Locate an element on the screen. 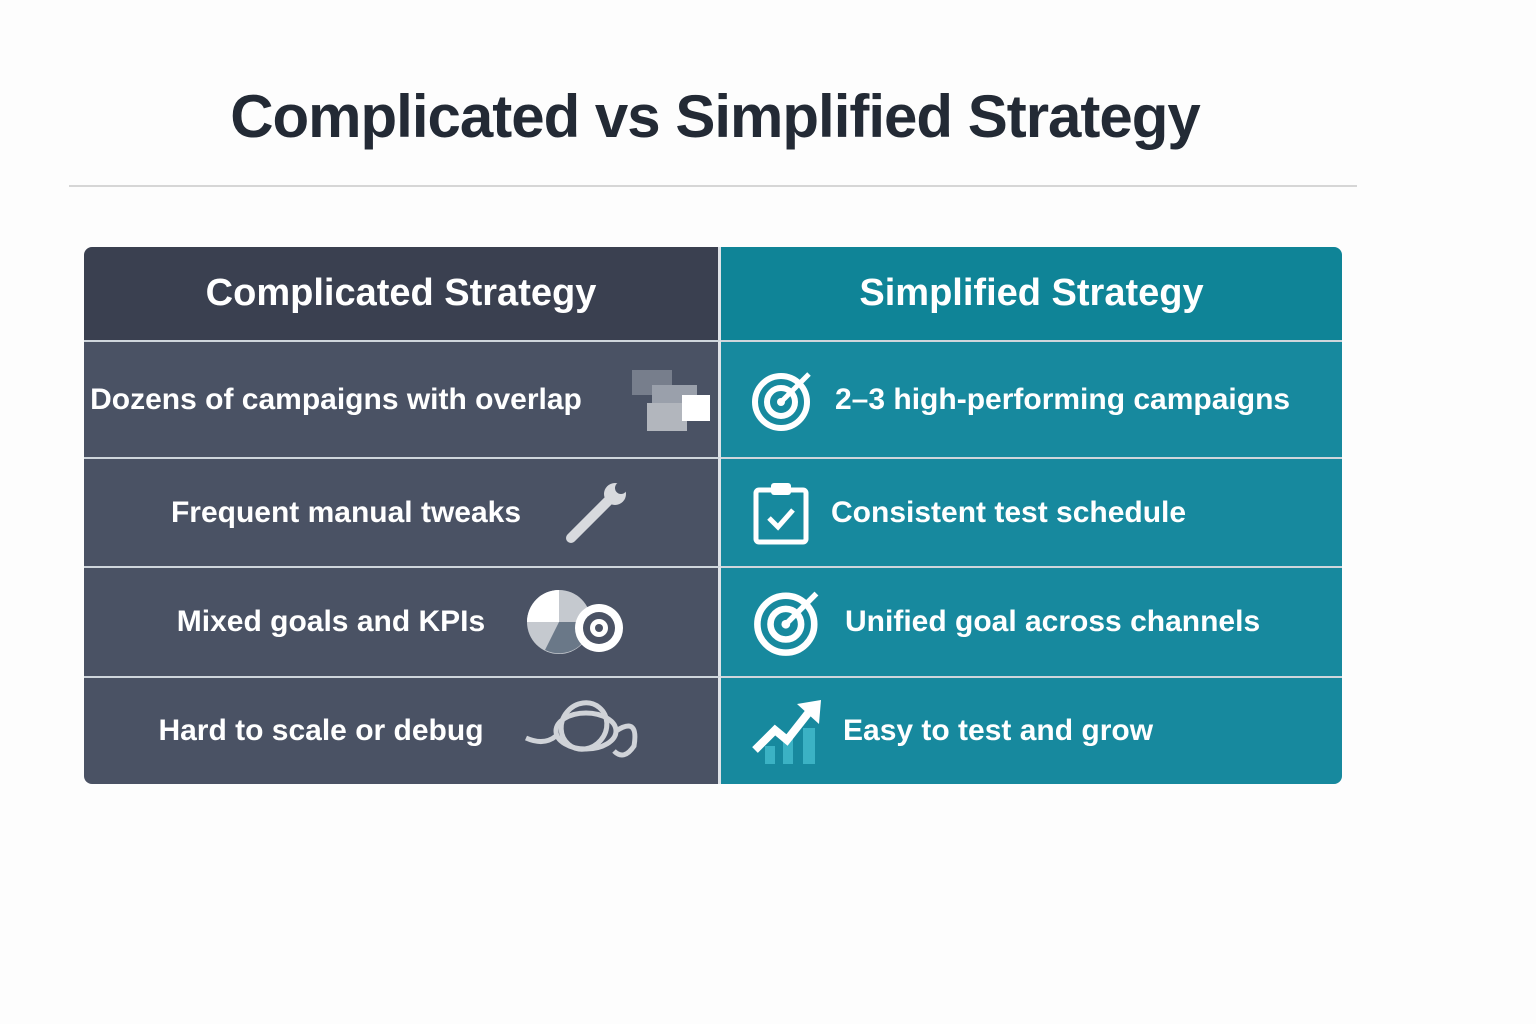 The image size is (1536, 1024). row-label: Dozens of campaigns with overlap is located at coordinates (336, 399).